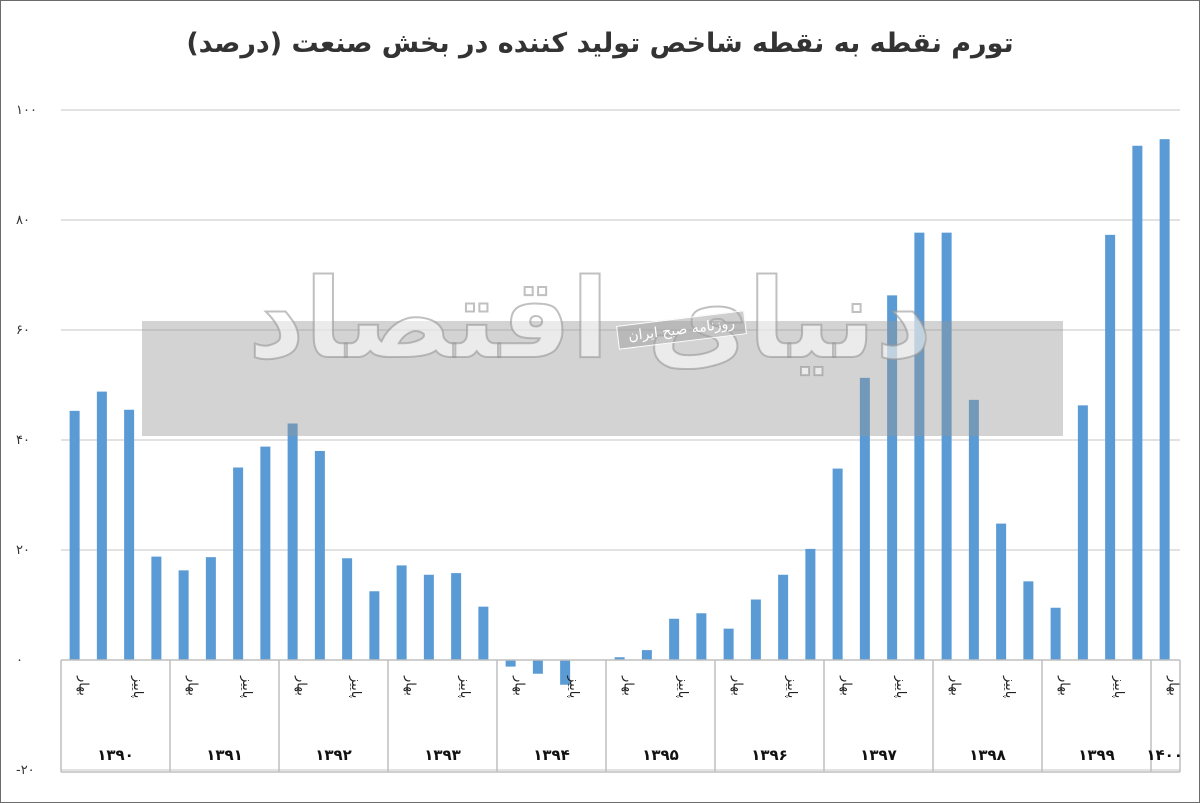 Image resolution: width=1200 pixels, height=803 pixels. What do you see at coordinates (1164, 755) in the screenshot?
I see `year-label: ۱۴۰۰` at bounding box center [1164, 755].